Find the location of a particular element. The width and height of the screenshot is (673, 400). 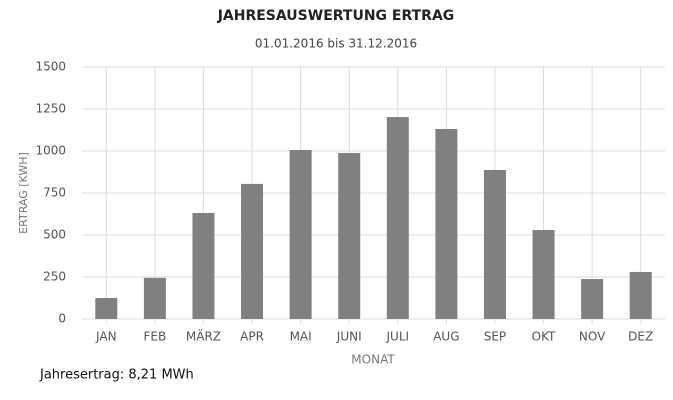

x-tick-label: NOV is located at coordinates (592, 337).